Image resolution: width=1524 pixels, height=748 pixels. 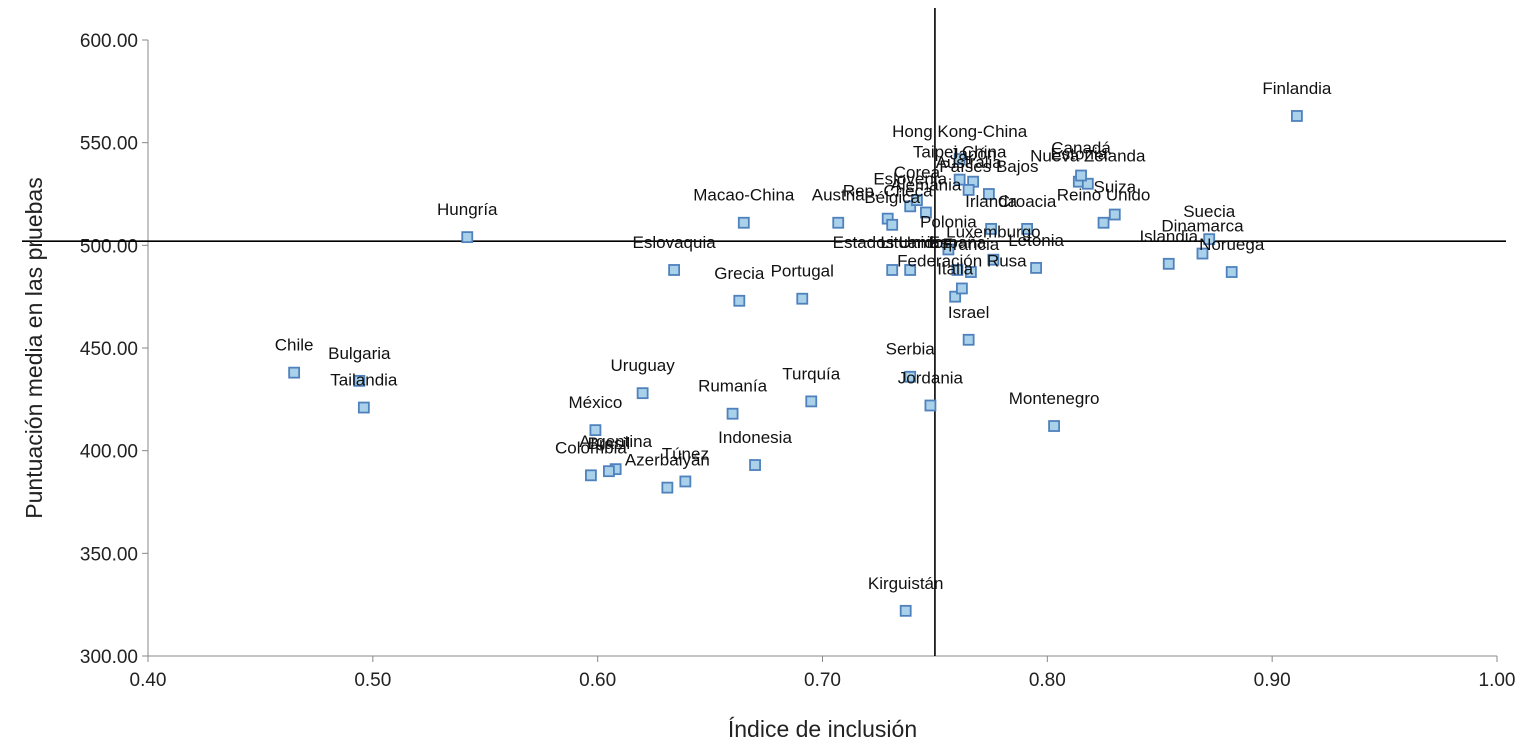 I want to click on x-axis-ticks: 0.40 0.50 0.60 0.70 0.80 0.90 1.00, so click(x=823, y=673).